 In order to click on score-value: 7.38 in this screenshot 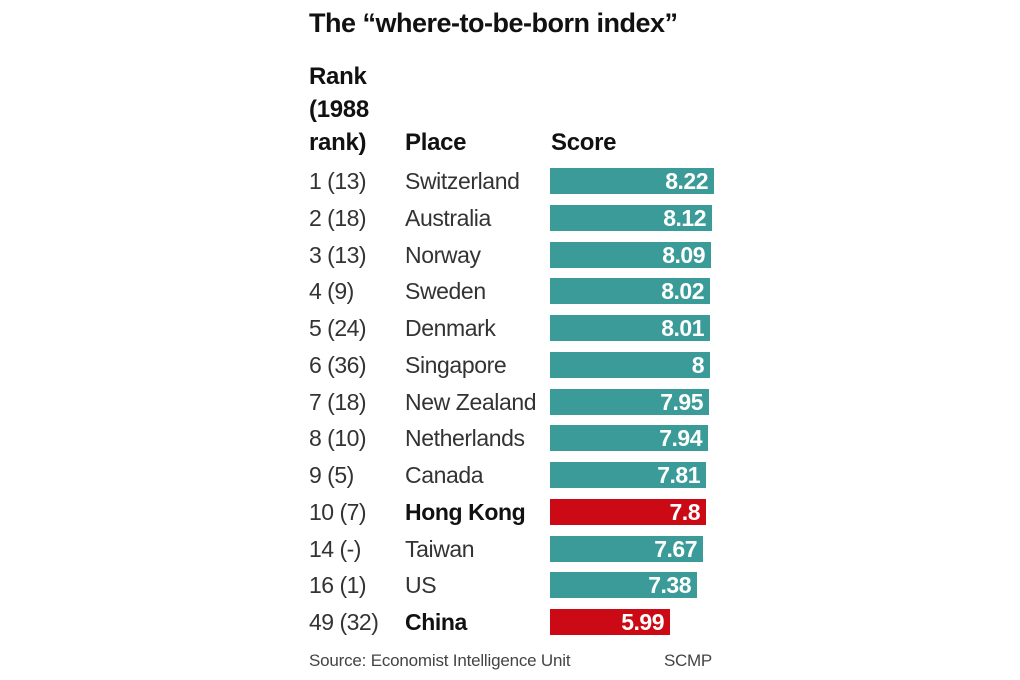, I will do `click(669, 585)`.